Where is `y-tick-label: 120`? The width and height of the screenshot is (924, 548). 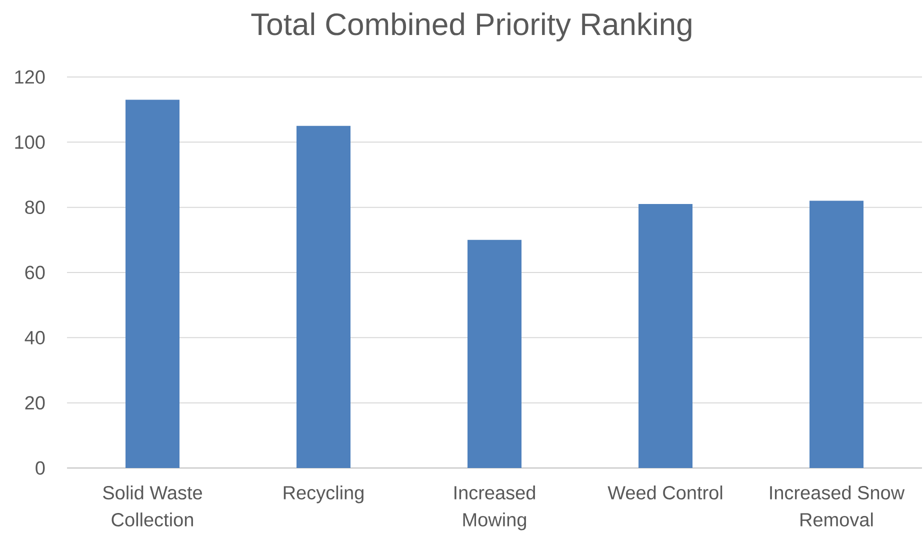
y-tick-label: 120 is located at coordinates (30, 77).